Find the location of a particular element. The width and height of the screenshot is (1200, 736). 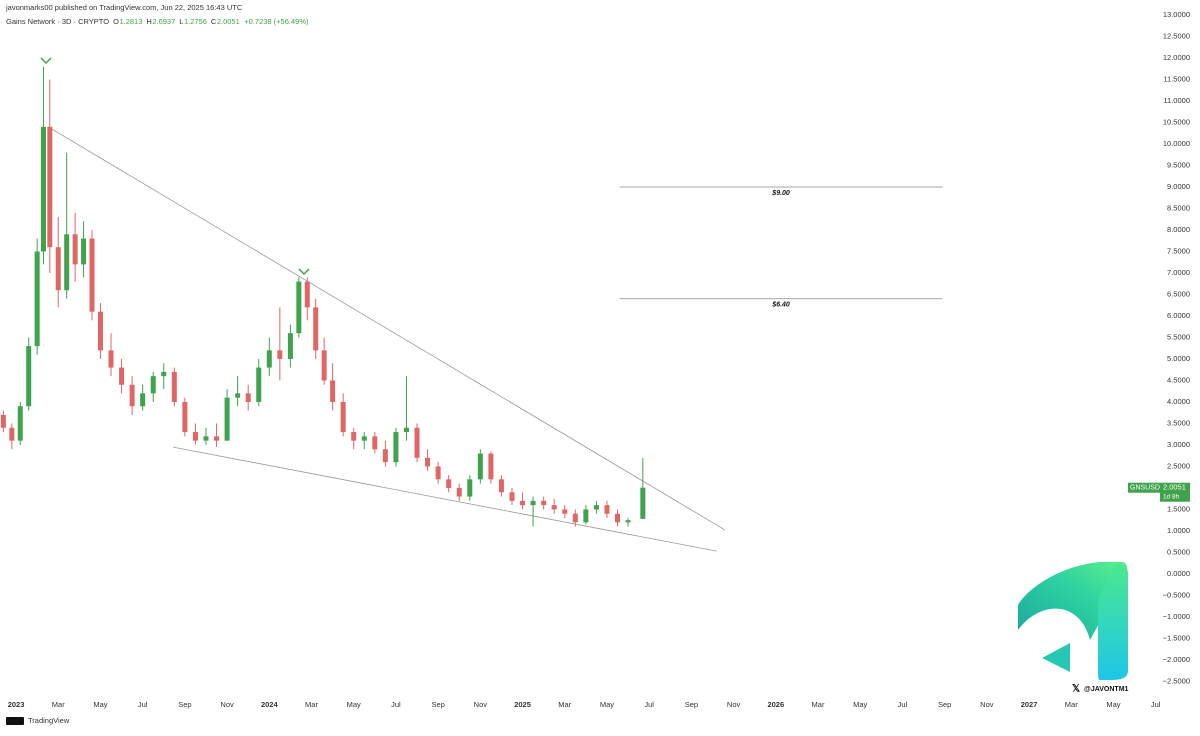

y-tick-label: 11.0000 is located at coordinates (1176, 100).